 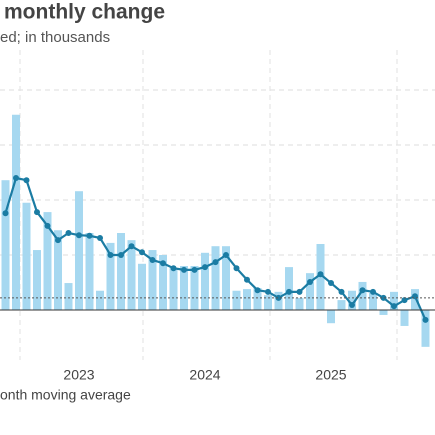 I want to click on x-tick-label: 2024, so click(x=204, y=375).